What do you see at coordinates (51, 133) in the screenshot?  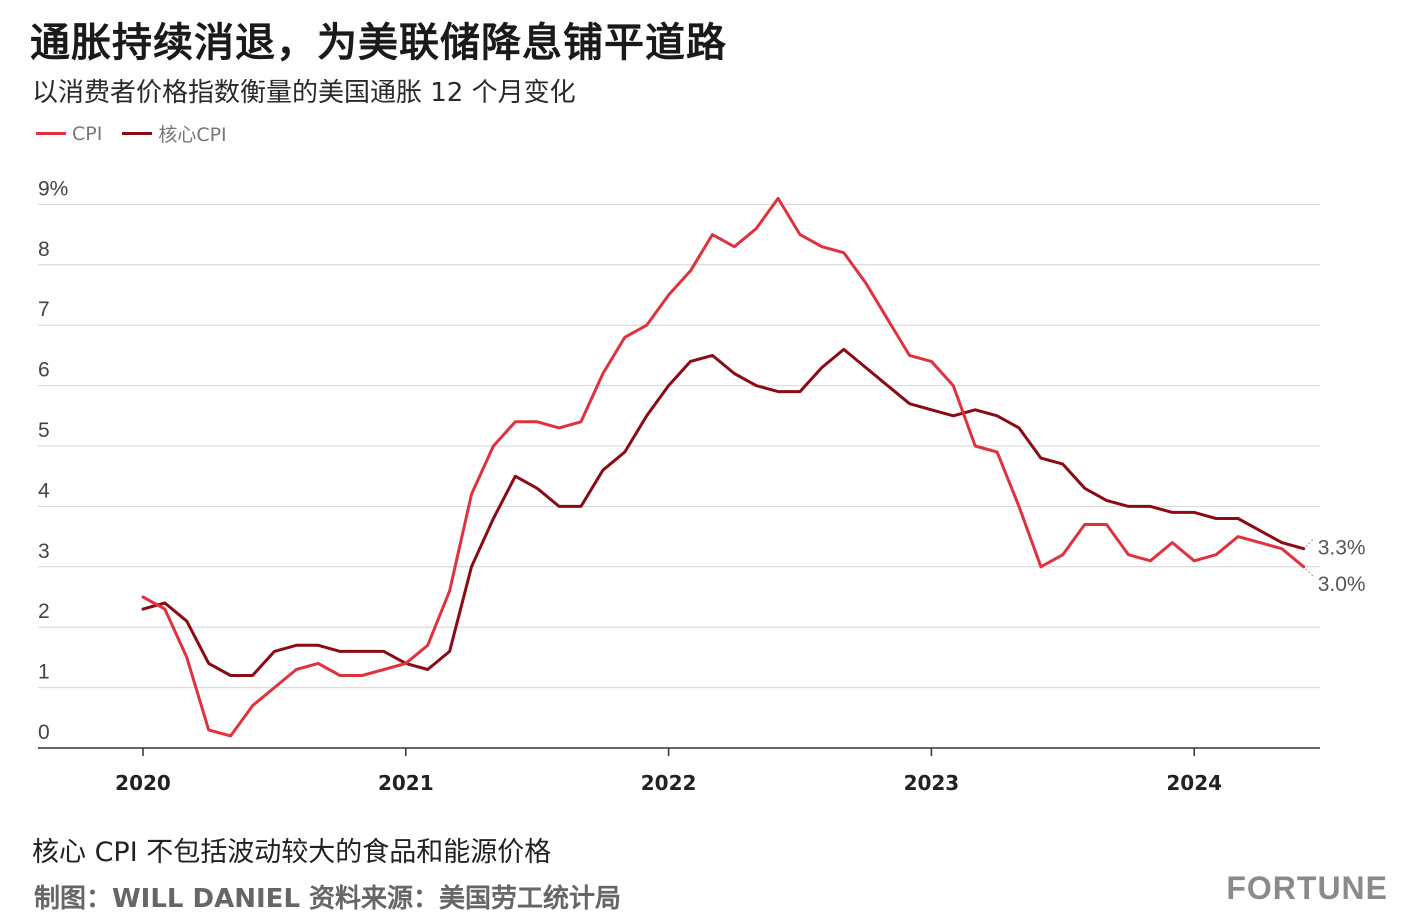 I see `legend-swatch-cpi` at bounding box center [51, 133].